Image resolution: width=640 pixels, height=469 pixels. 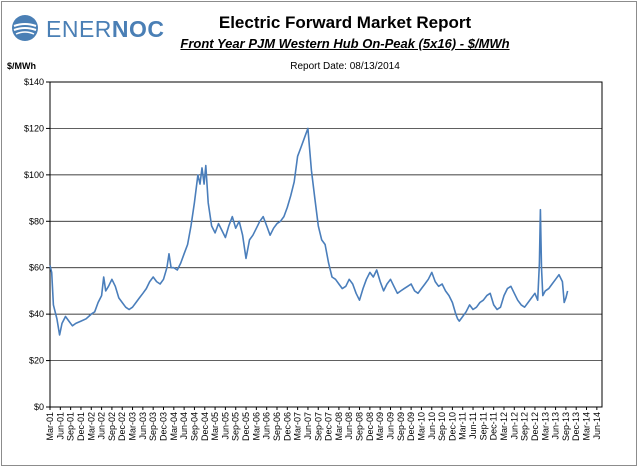 What do you see at coordinates (81, 426) in the screenshot?
I see `x-tick-label: Dec-01` at bounding box center [81, 426].